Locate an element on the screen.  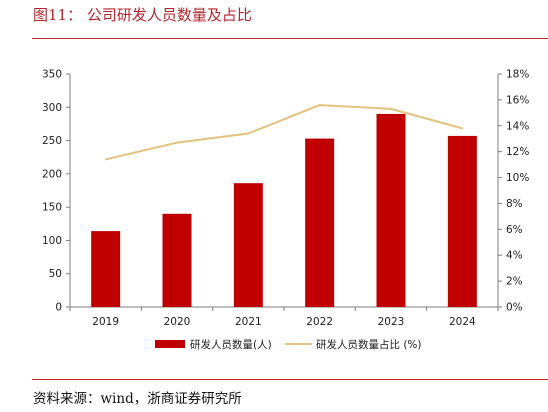
chart-legend: 研发人员数量(人) 研发人员数量占比 (%) is located at coordinates (288, 344).